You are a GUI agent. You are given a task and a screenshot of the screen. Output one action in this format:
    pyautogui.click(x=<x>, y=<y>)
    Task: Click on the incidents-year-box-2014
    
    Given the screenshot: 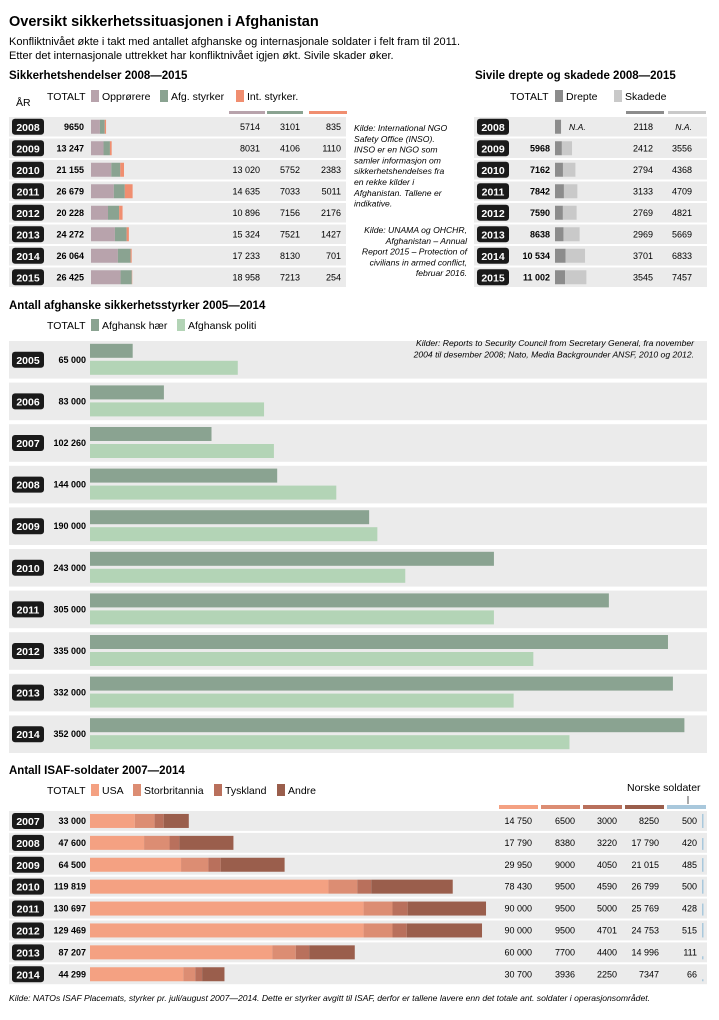 What is the action you would take?
    pyautogui.click(x=28, y=255)
    